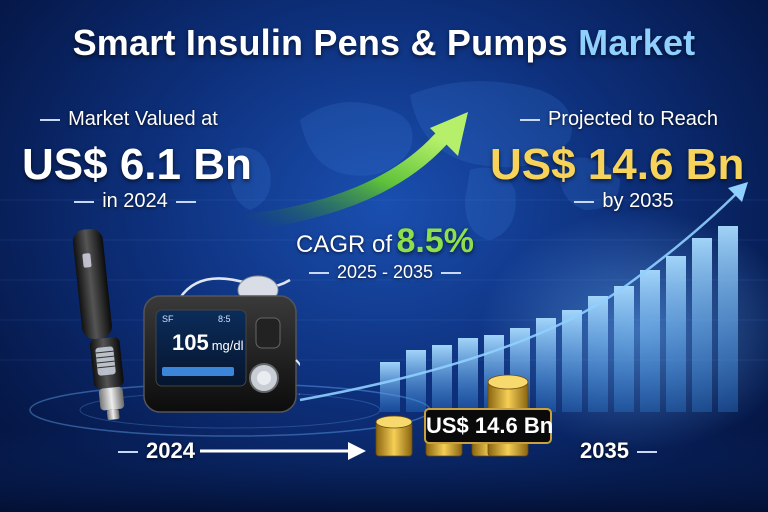 The height and width of the screenshot is (512, 768). I want to click on cagr-period-row: 2025 - 2035, so click(385, 272).